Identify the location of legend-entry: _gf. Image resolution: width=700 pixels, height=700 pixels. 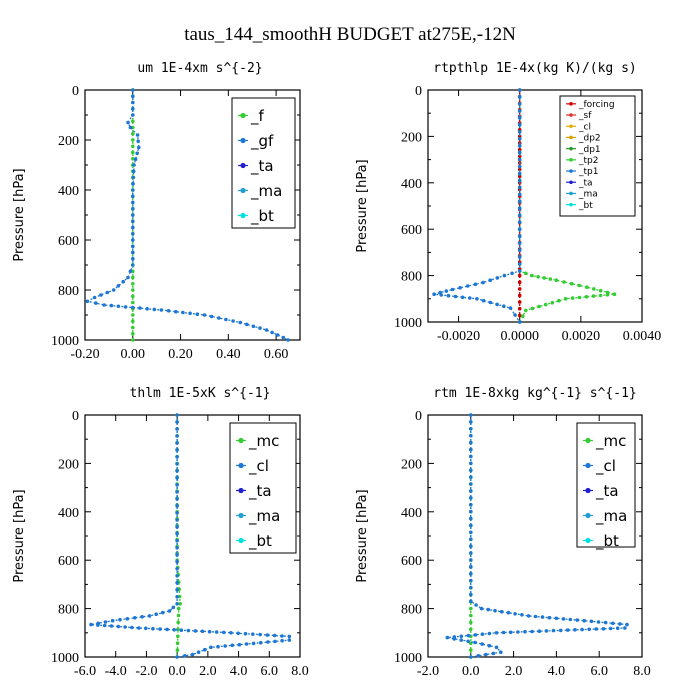
(256, 141).